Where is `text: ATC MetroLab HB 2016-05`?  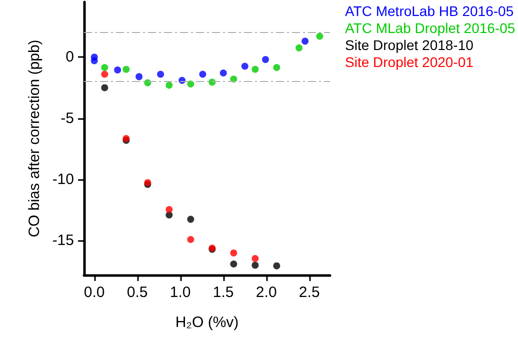
text: ATC MetroLab HB 2016-05 is located at coordinates (429, 11).